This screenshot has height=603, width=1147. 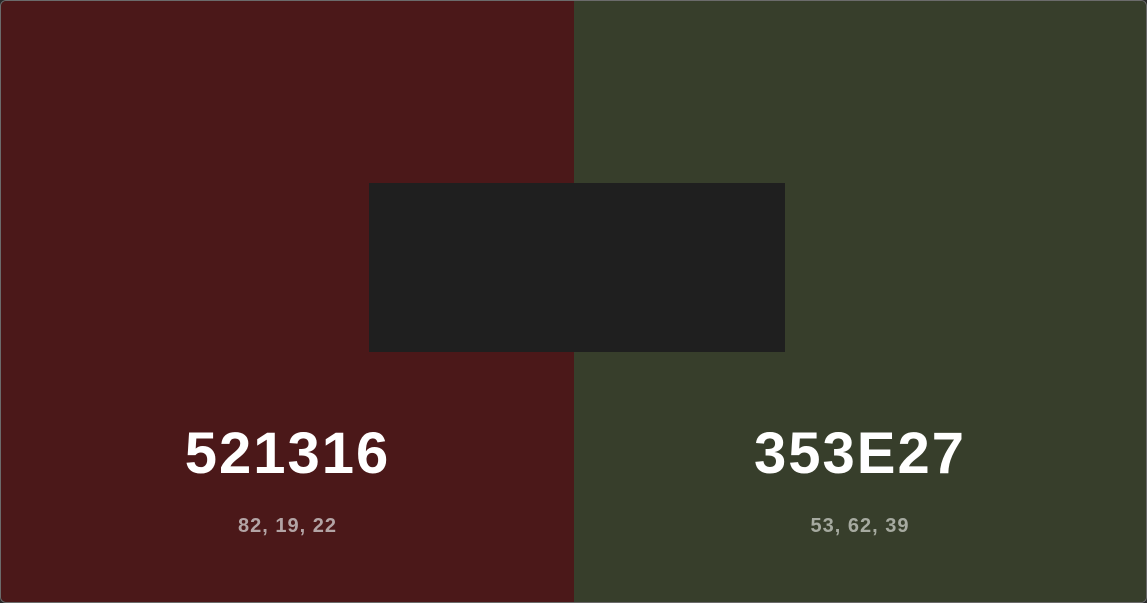 What do you see at coordinates (577, 267) in the screenshot?
I see `center-color-overlay` at bounding box center [577, 267].